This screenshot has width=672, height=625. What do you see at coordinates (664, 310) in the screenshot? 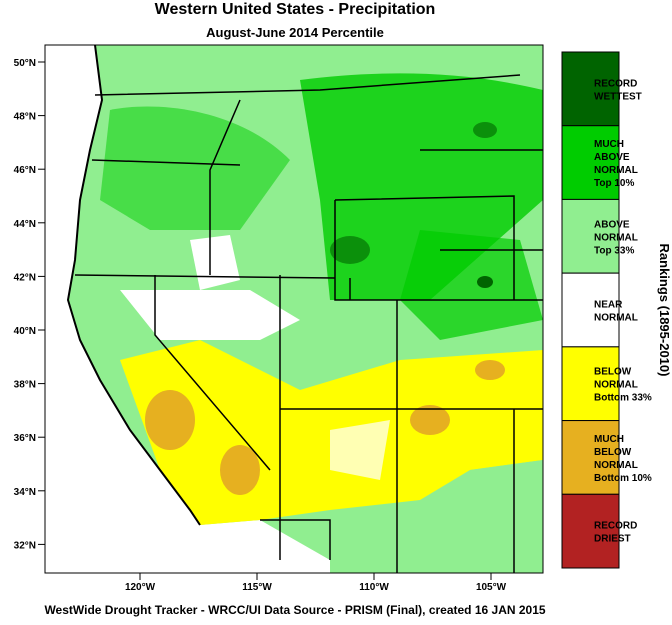
I see `legend-title: Rankings (1895-2010)` at bounding box center [664, 310].